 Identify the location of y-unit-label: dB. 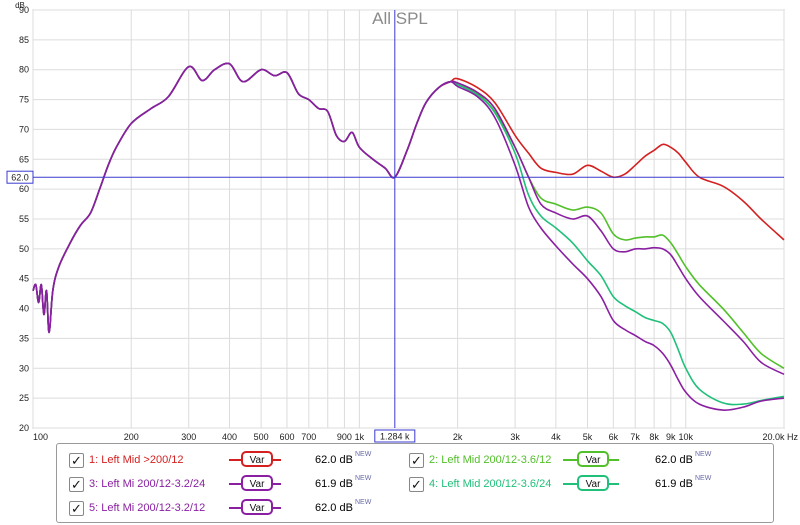
(20, 5).